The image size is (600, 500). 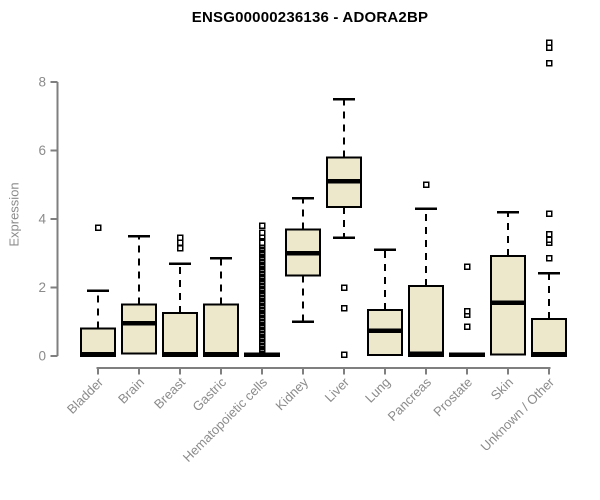 I want to click on y-tick-label: 4, so click(x=42, y=219).